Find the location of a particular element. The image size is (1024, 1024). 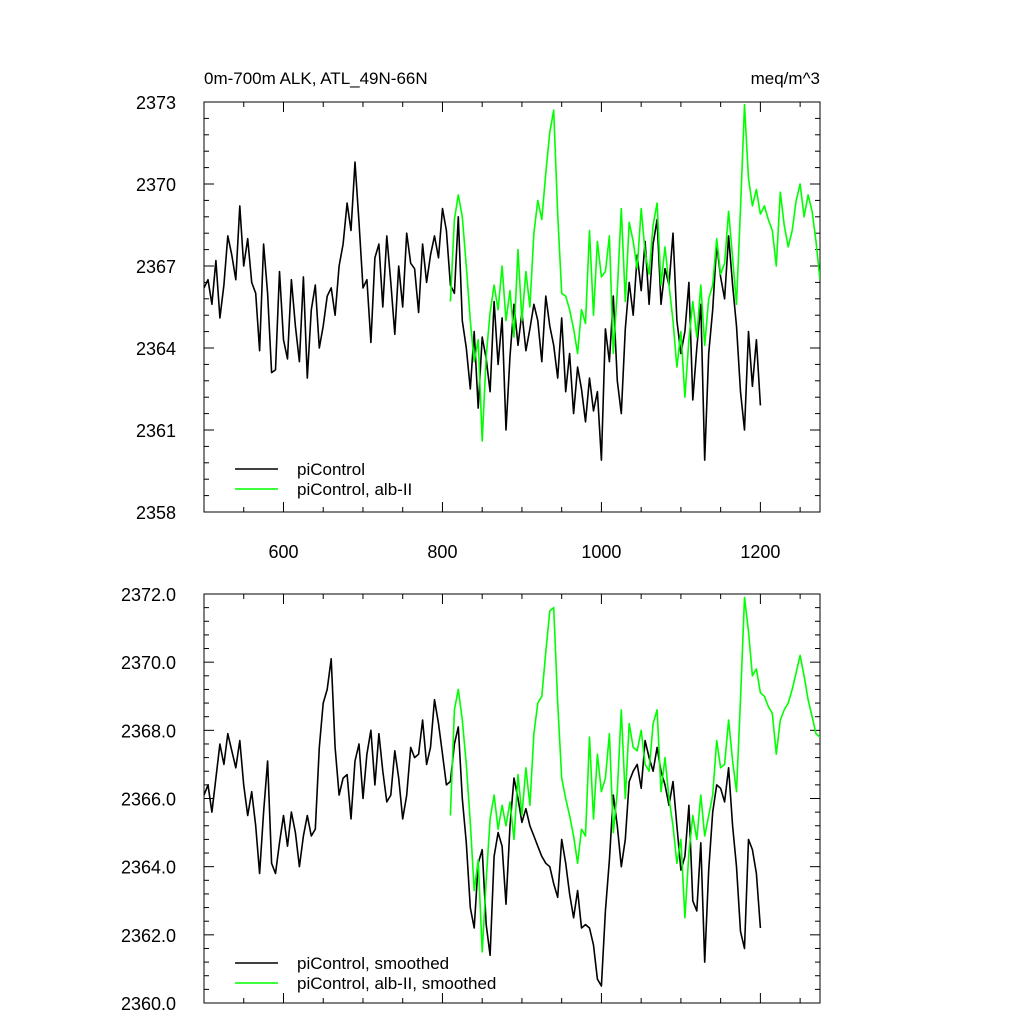

chart-units: meq/m^3 is located at coordinates (785, 78).